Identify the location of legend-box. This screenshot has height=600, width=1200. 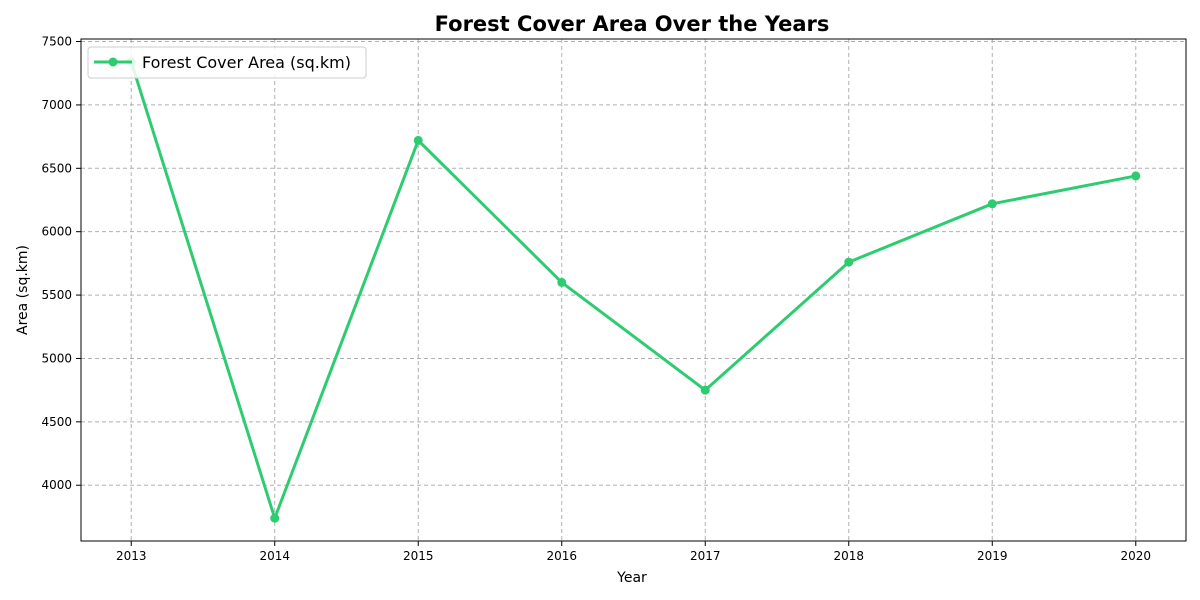
(227, 62).